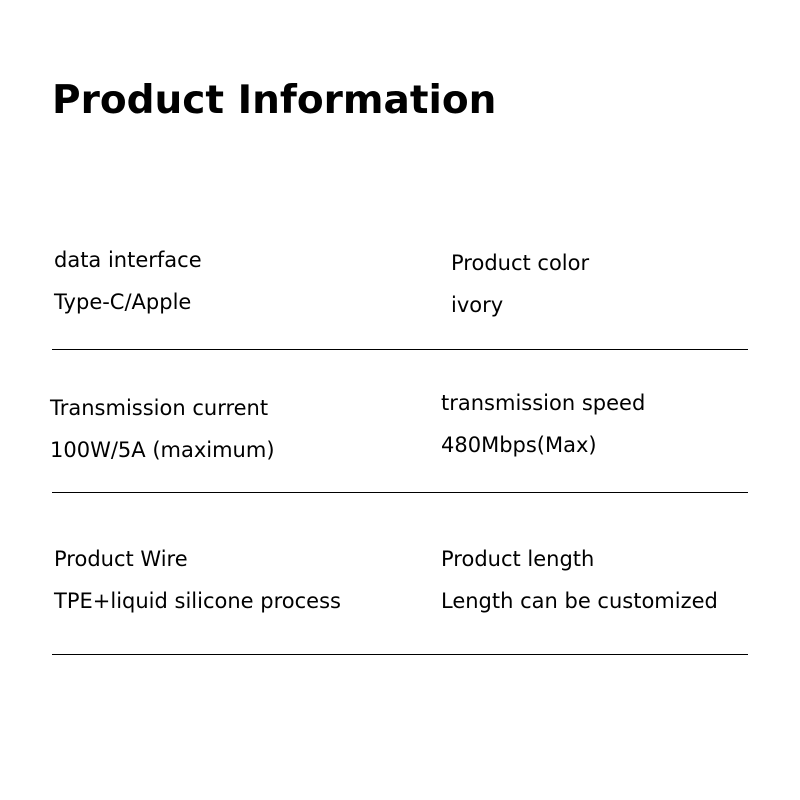 Image resolution: width=800 pixels, height=800 pixels. What do you see at coordinates (121, 559) in the screenshot?
I see `spec-label: Product Wire` at bounding box center [121, 559].